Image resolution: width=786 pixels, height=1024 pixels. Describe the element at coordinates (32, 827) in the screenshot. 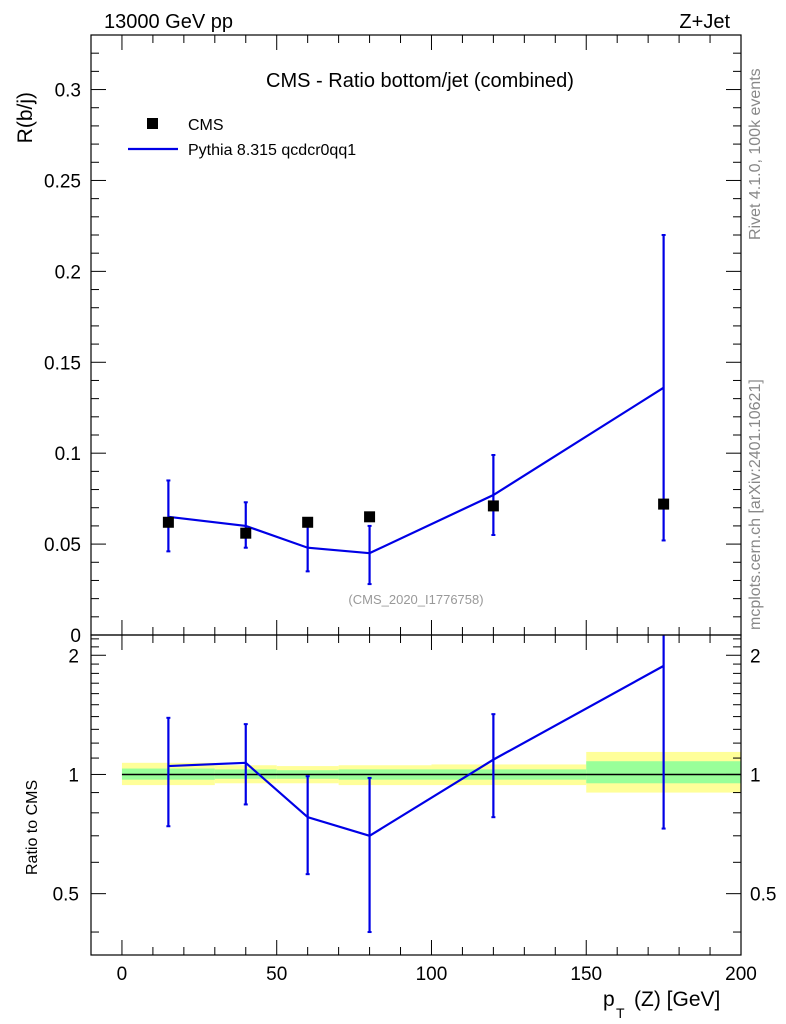

I see `ratio-y-axis-label: Ratio to CMS` at that location.